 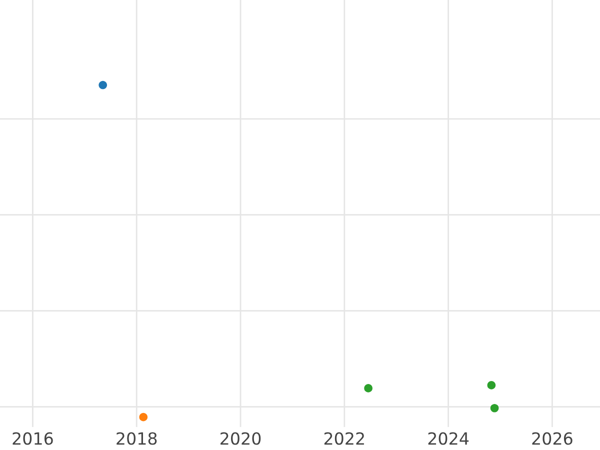 I want to click on x-tick-label: 2026, so click(x=552, y=438).